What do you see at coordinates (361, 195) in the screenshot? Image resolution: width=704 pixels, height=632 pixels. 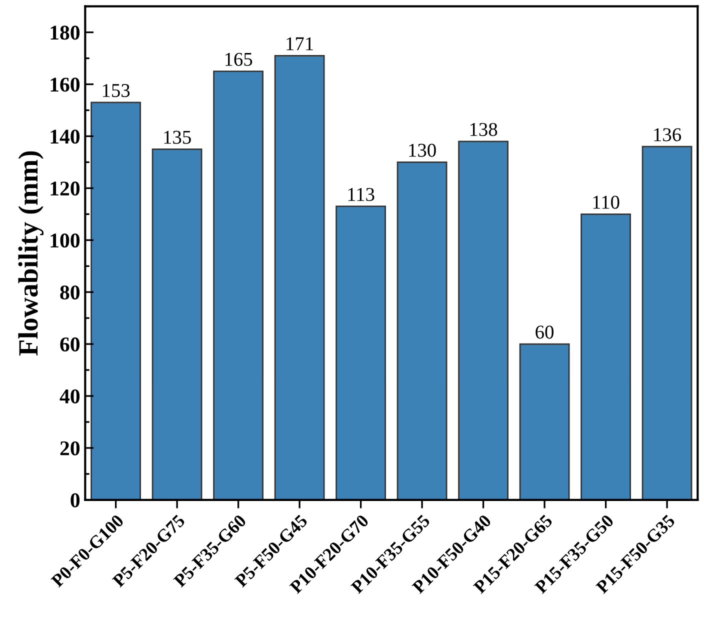 I see `data-label: 113` at bounding box center [361, 195].